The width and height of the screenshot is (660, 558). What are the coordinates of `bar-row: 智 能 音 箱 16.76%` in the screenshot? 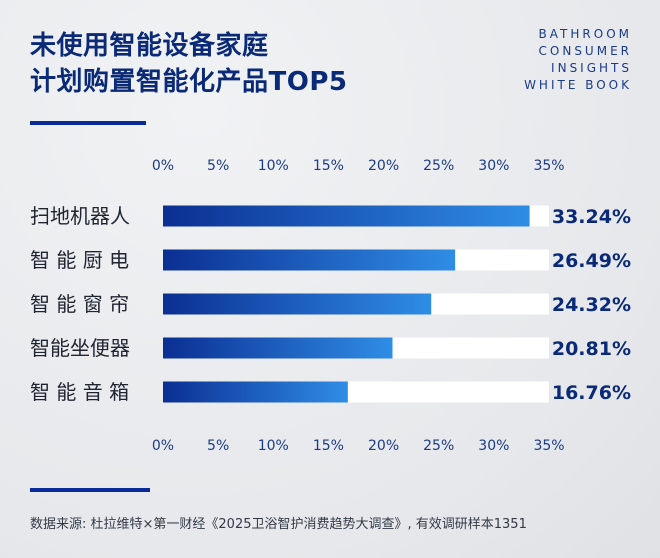 It's located at (330, 392).